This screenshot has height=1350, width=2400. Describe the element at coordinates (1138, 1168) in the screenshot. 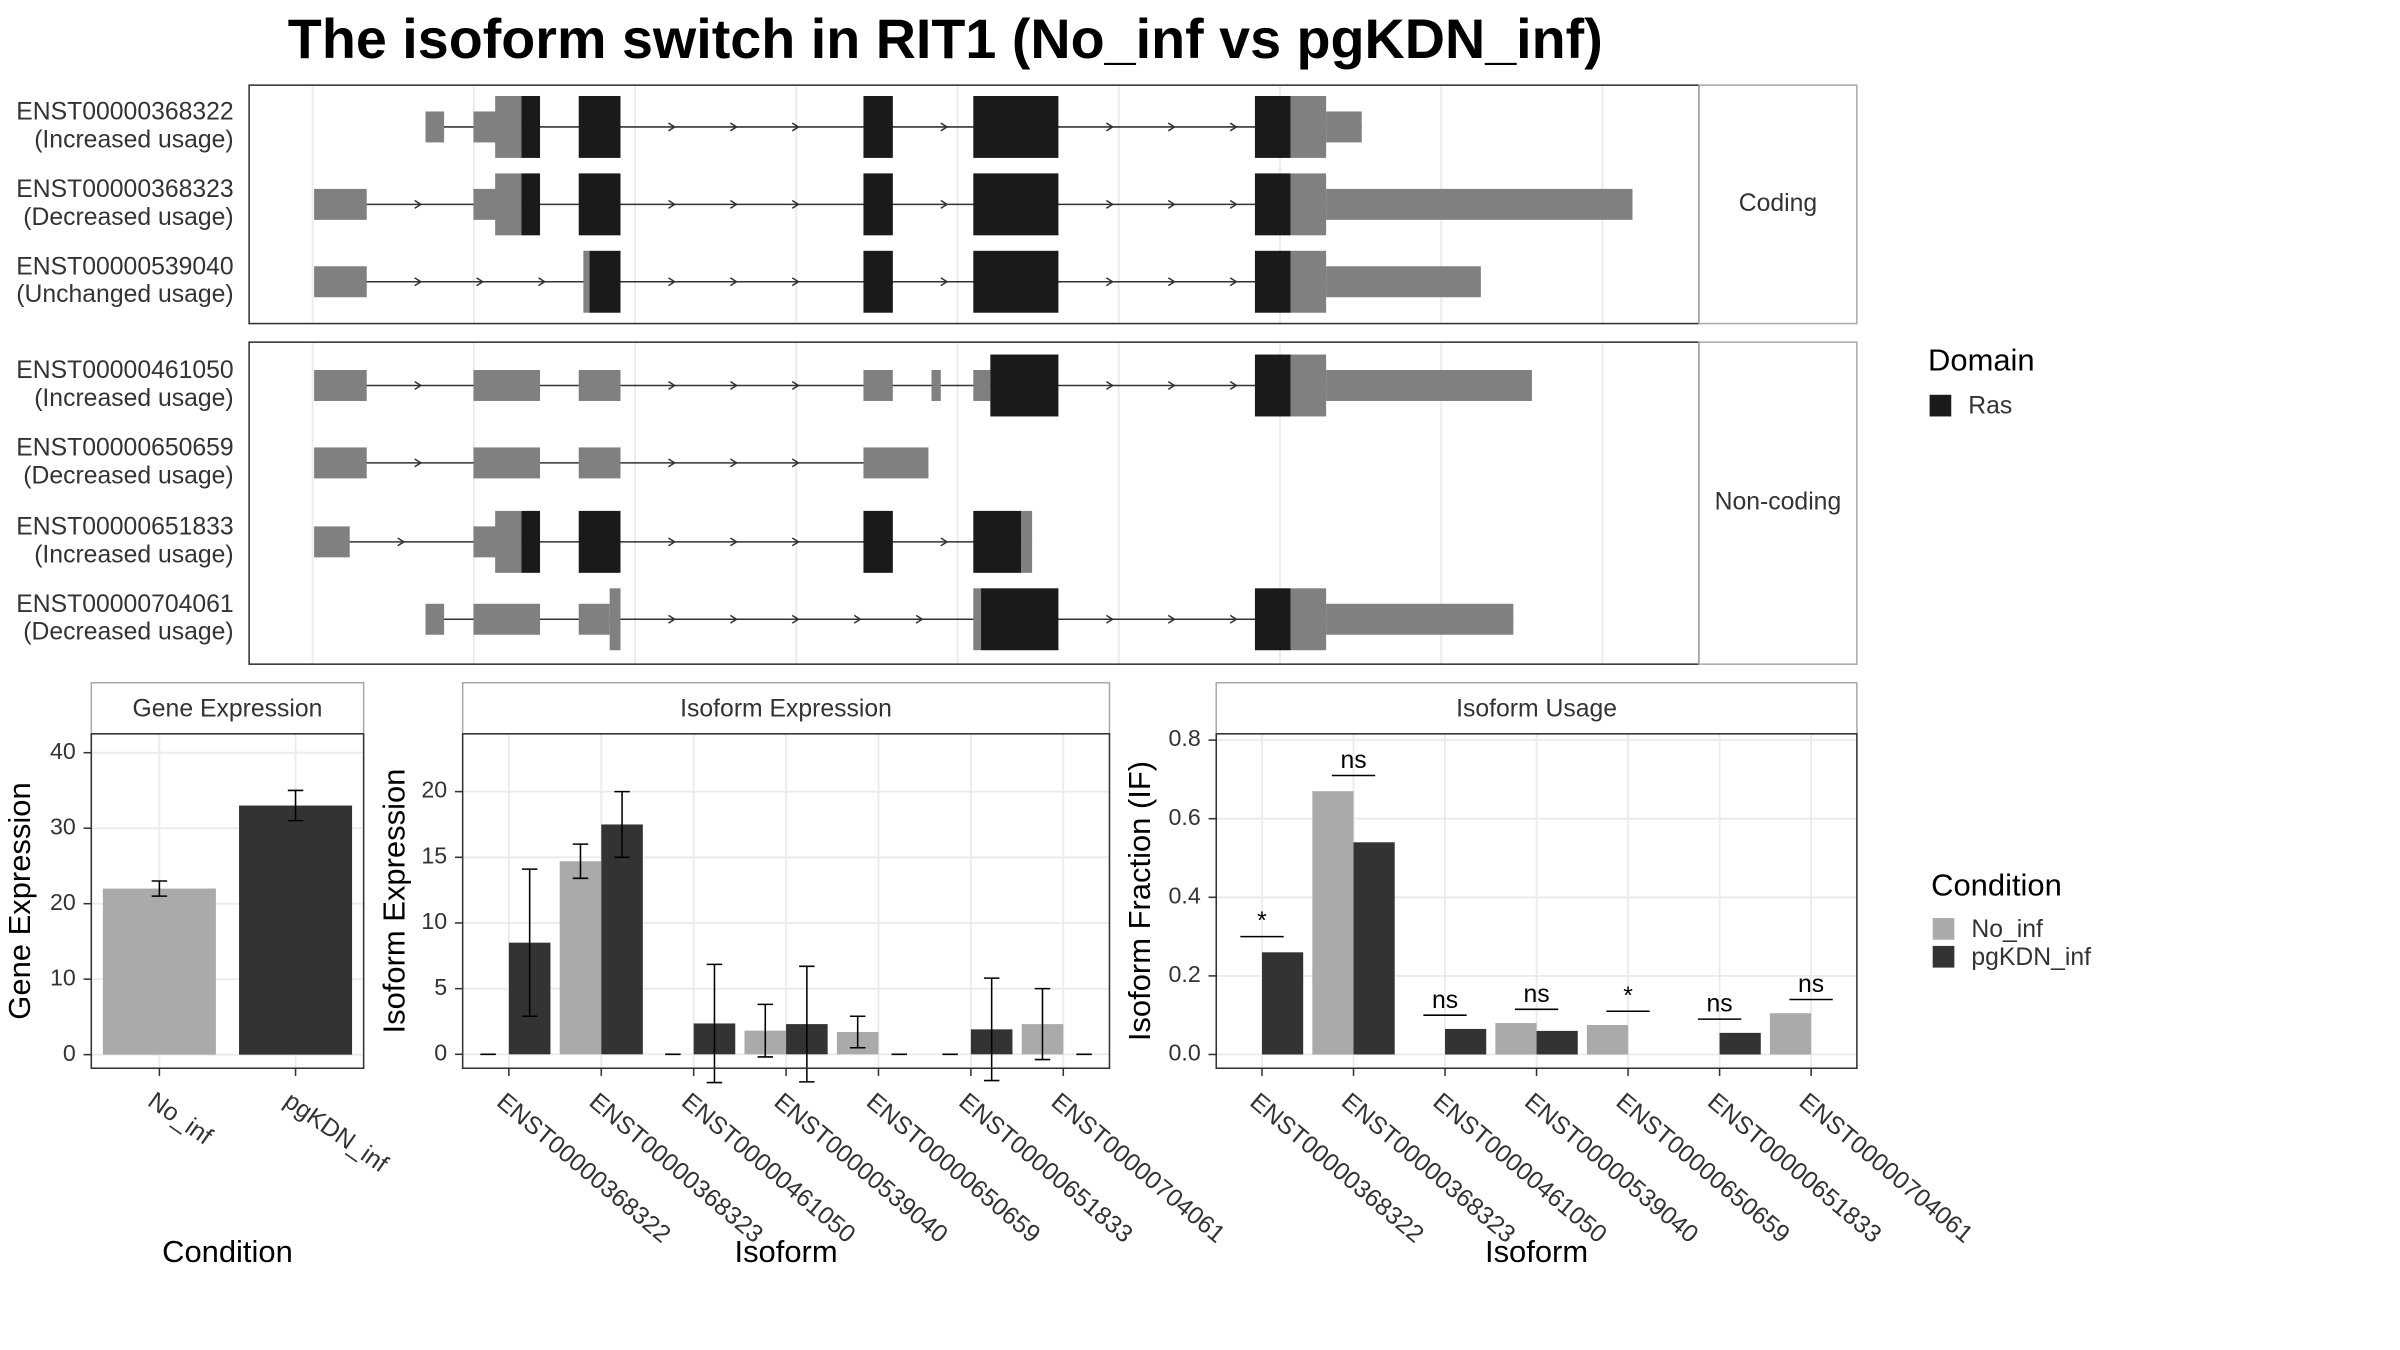

I see `x-tick-label: ENST00000704061` at that location.